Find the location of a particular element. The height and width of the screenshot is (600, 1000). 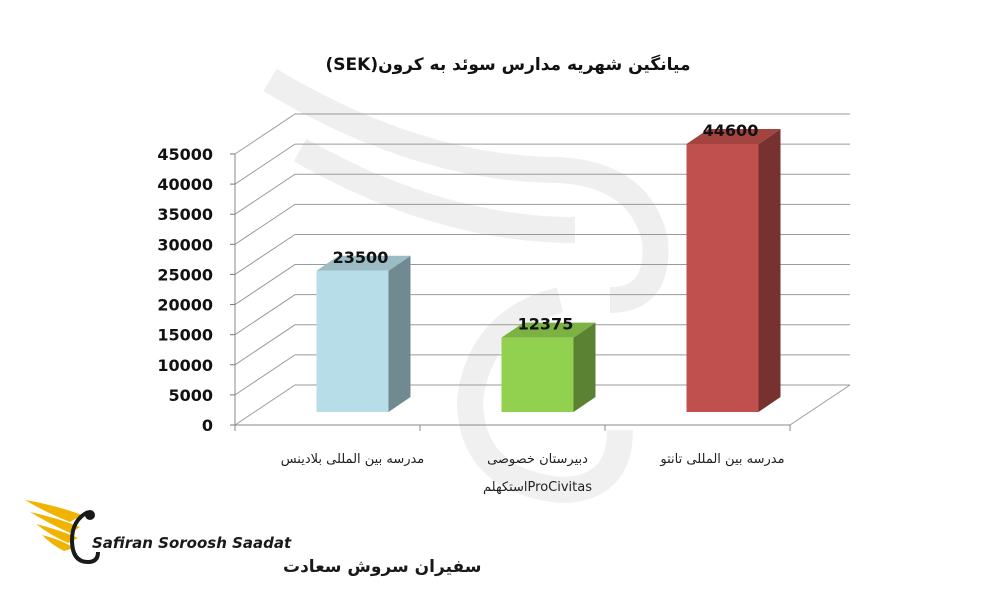

y-tick-label: 40000 is located at coordinates (185, 184).